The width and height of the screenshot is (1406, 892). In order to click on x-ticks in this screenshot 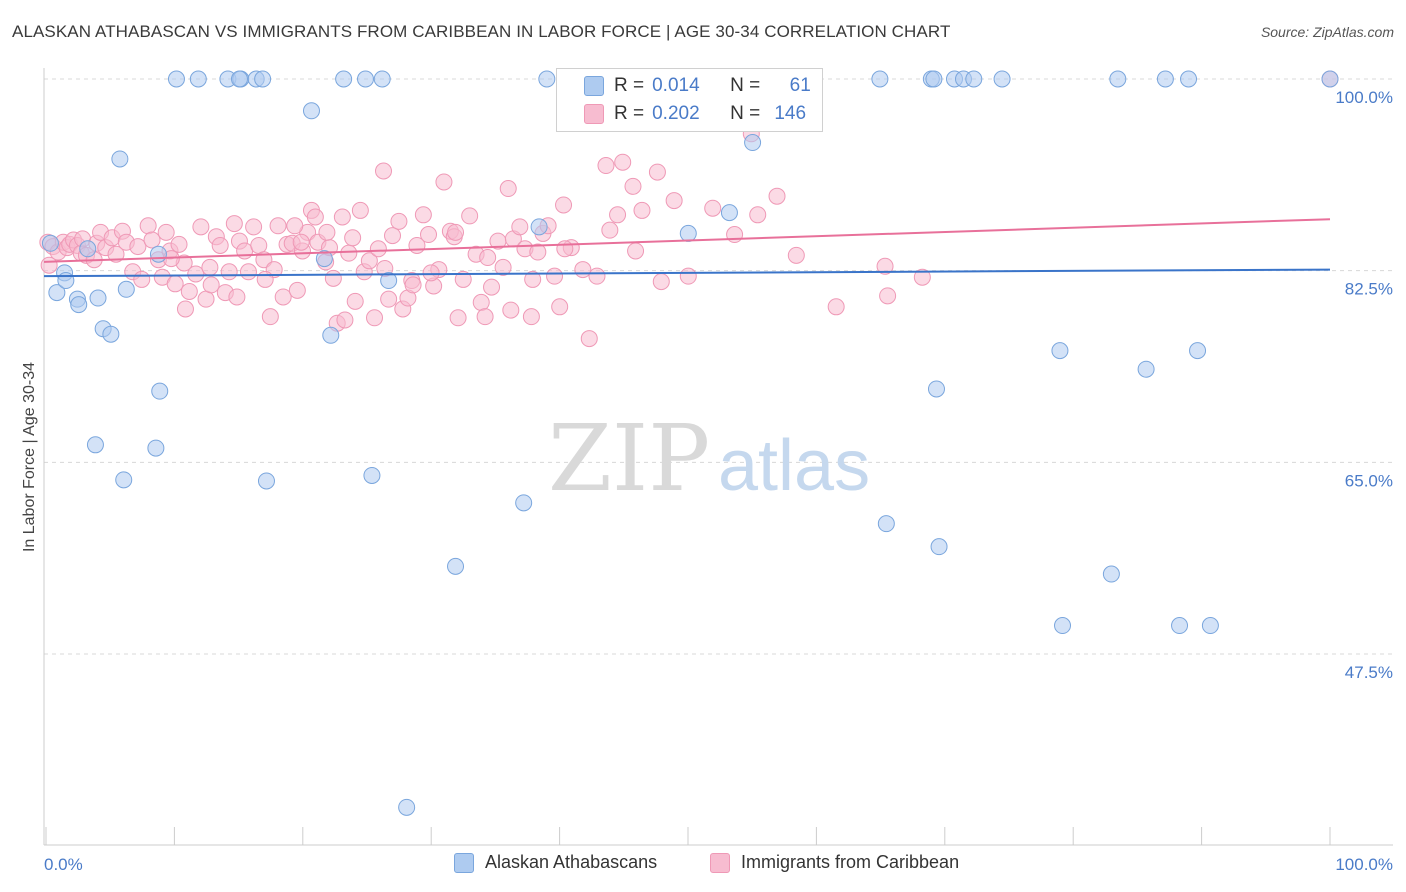, I will do `click(688, 836)`.